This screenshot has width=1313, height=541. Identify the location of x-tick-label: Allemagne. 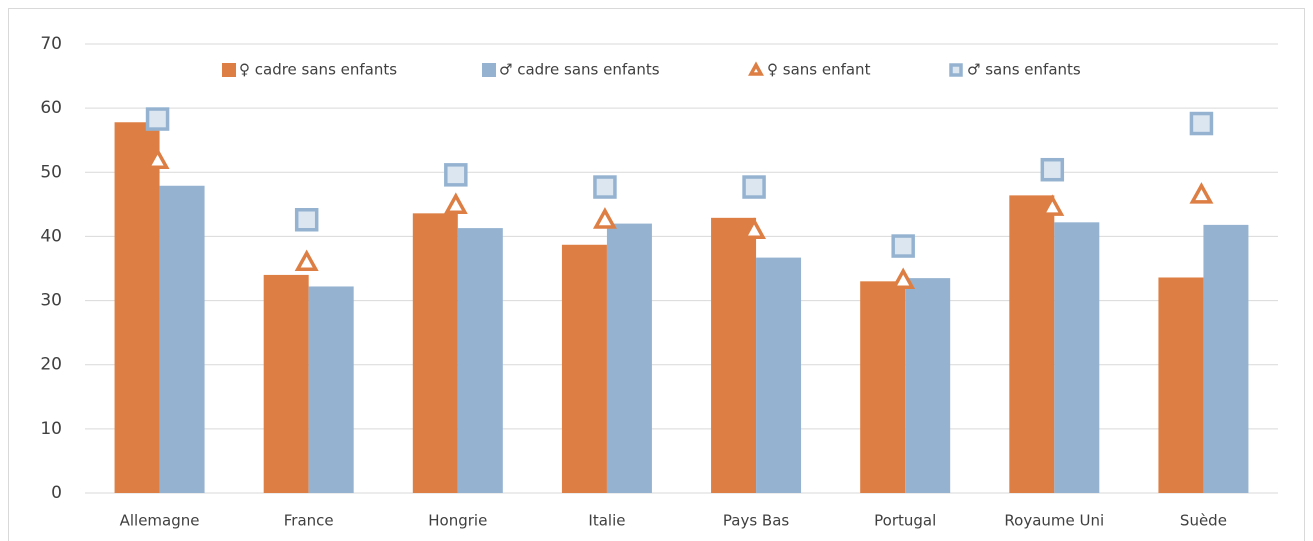
(160, 521).